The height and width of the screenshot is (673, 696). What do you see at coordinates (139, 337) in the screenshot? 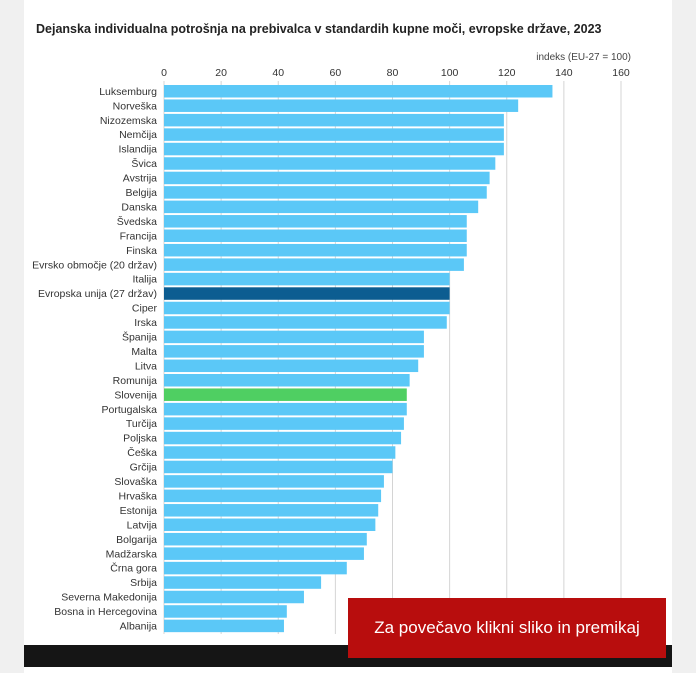
I see `category-label: Španija` at bounding box center [139, 337].